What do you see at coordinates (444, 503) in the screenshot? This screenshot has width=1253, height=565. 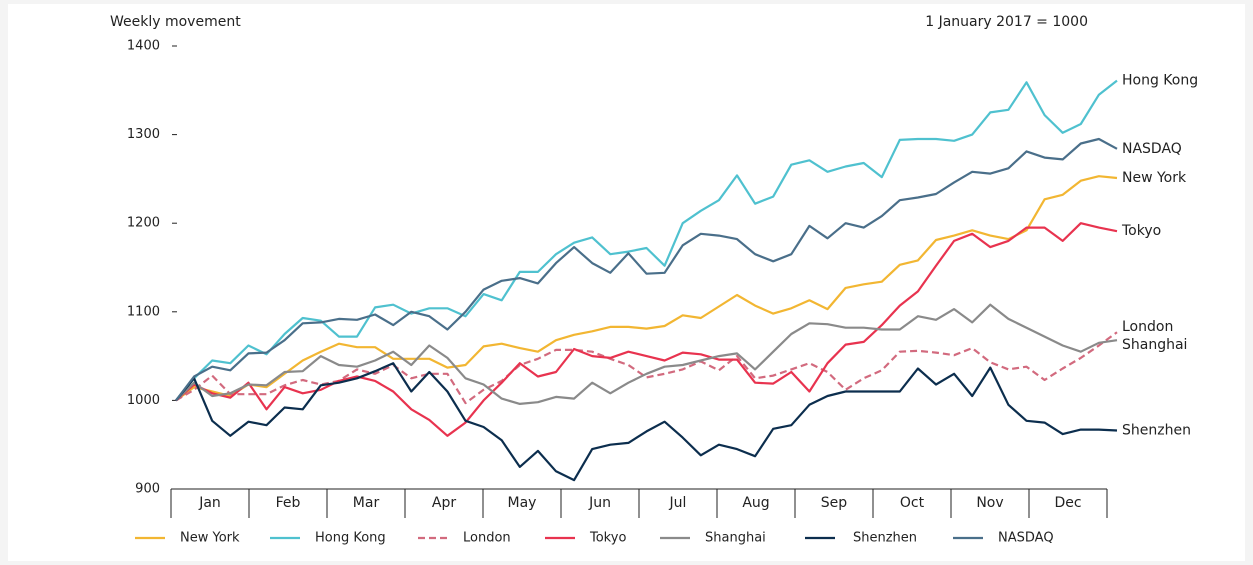 I see `x-tick-label: Apr` at bounding box center [444, 503].